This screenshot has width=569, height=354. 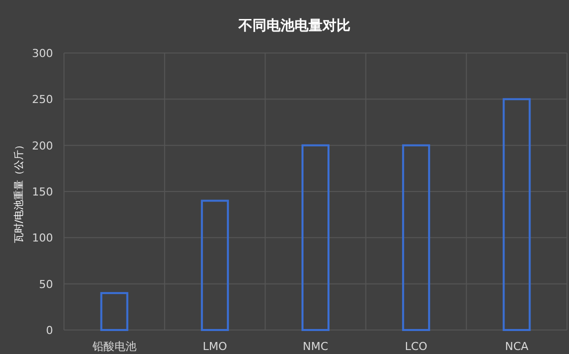 I want to click on x-tick-label: NCA, so click(x=516, y=346).